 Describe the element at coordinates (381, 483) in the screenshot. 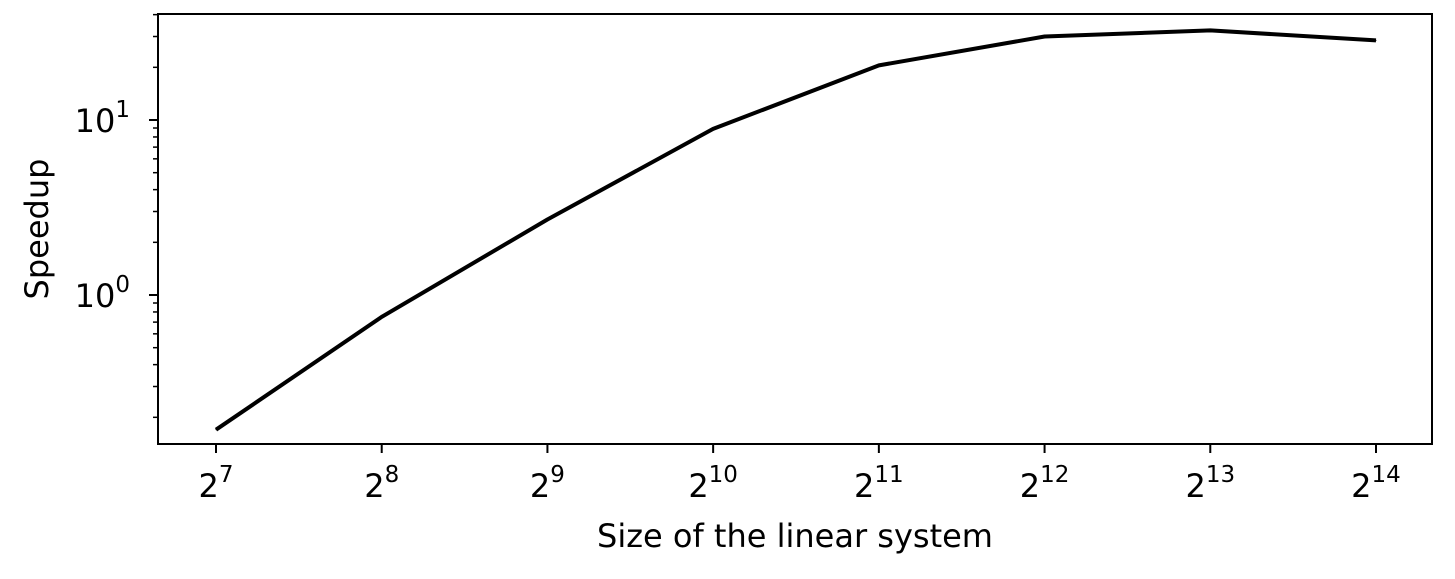

I see `x-tick-label: 28` at that location.